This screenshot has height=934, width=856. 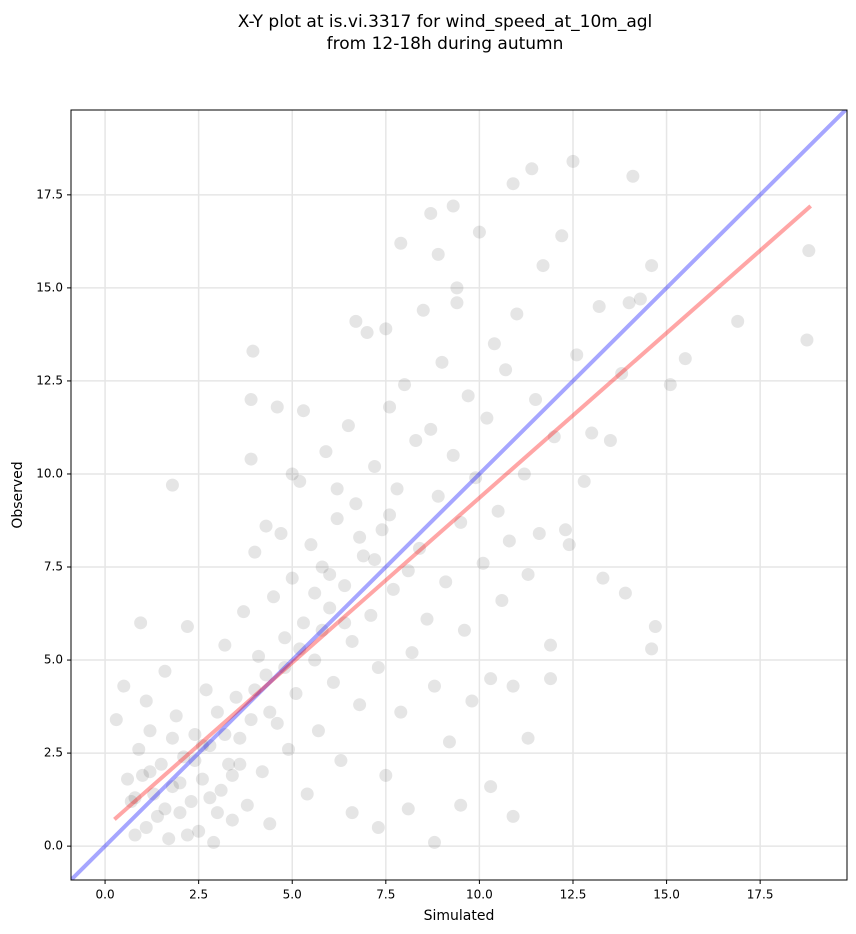 What do you see at coordinates (49, 287) in the screenshot?
I see `y-tick-label: 15.0` at bounding box center [49, 287].